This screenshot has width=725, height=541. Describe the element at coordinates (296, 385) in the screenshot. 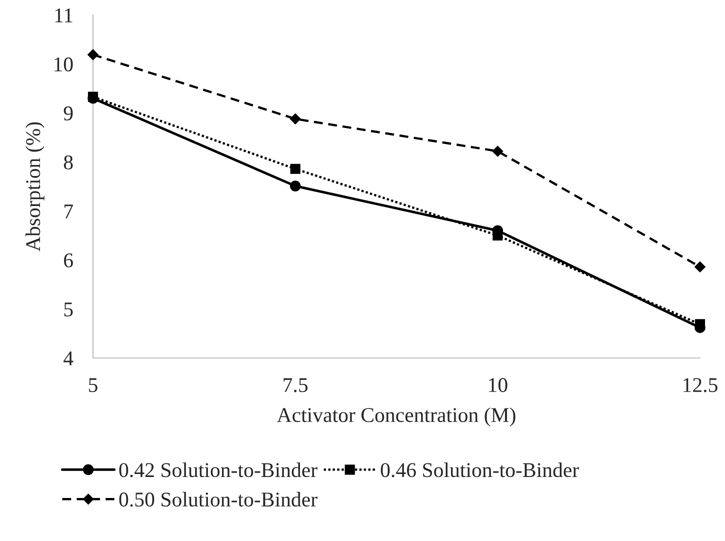

I see `x-tick-label: 7.5` at that location.